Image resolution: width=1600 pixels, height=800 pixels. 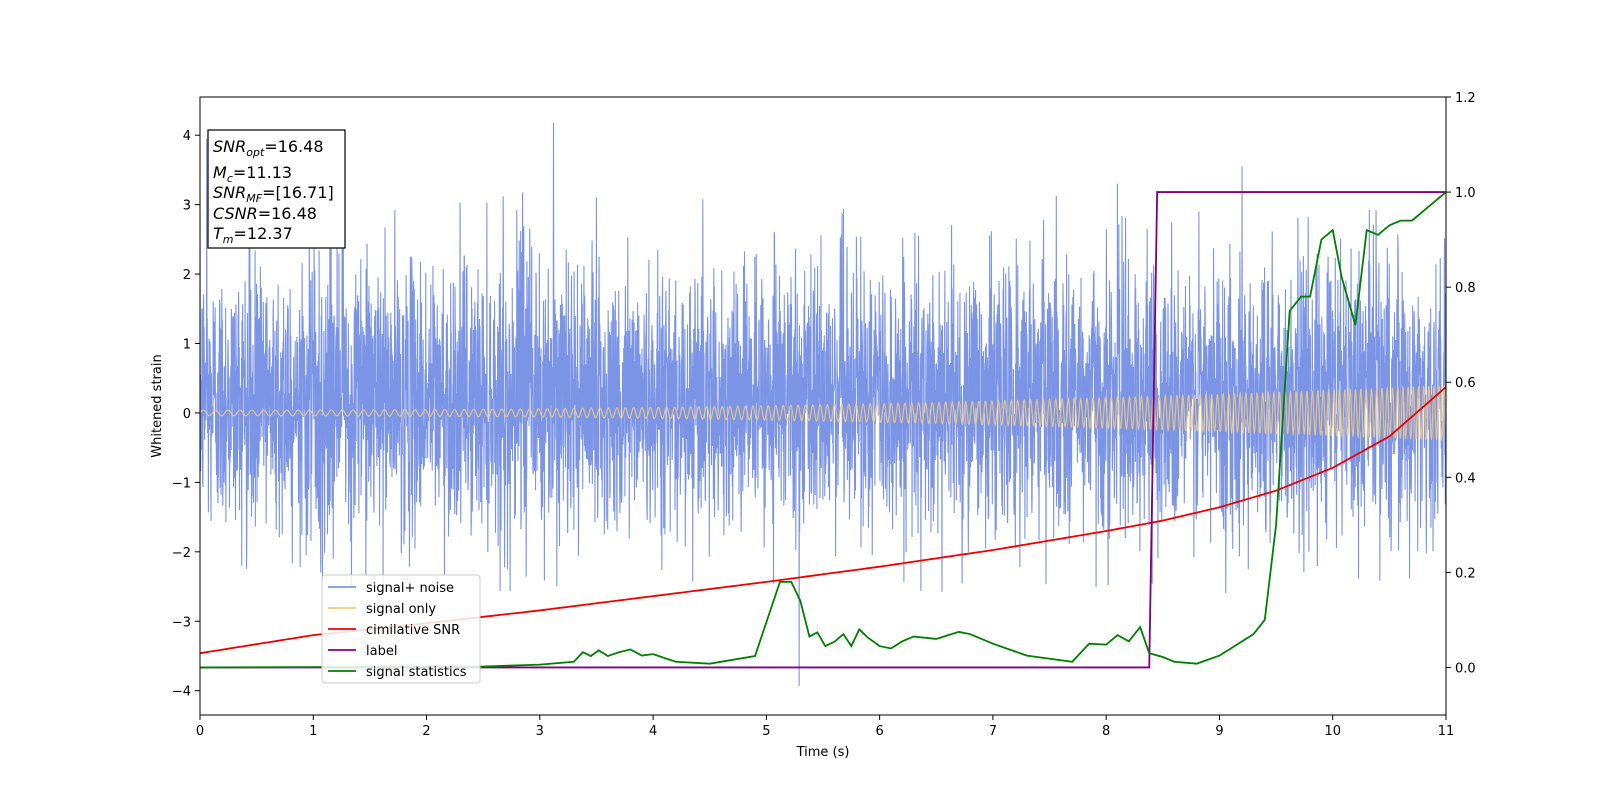 What do you see at coordinates (265, 213) in the screenshot?
I see `info-line: CSNR=16.48` at bounding box center [265, 213].